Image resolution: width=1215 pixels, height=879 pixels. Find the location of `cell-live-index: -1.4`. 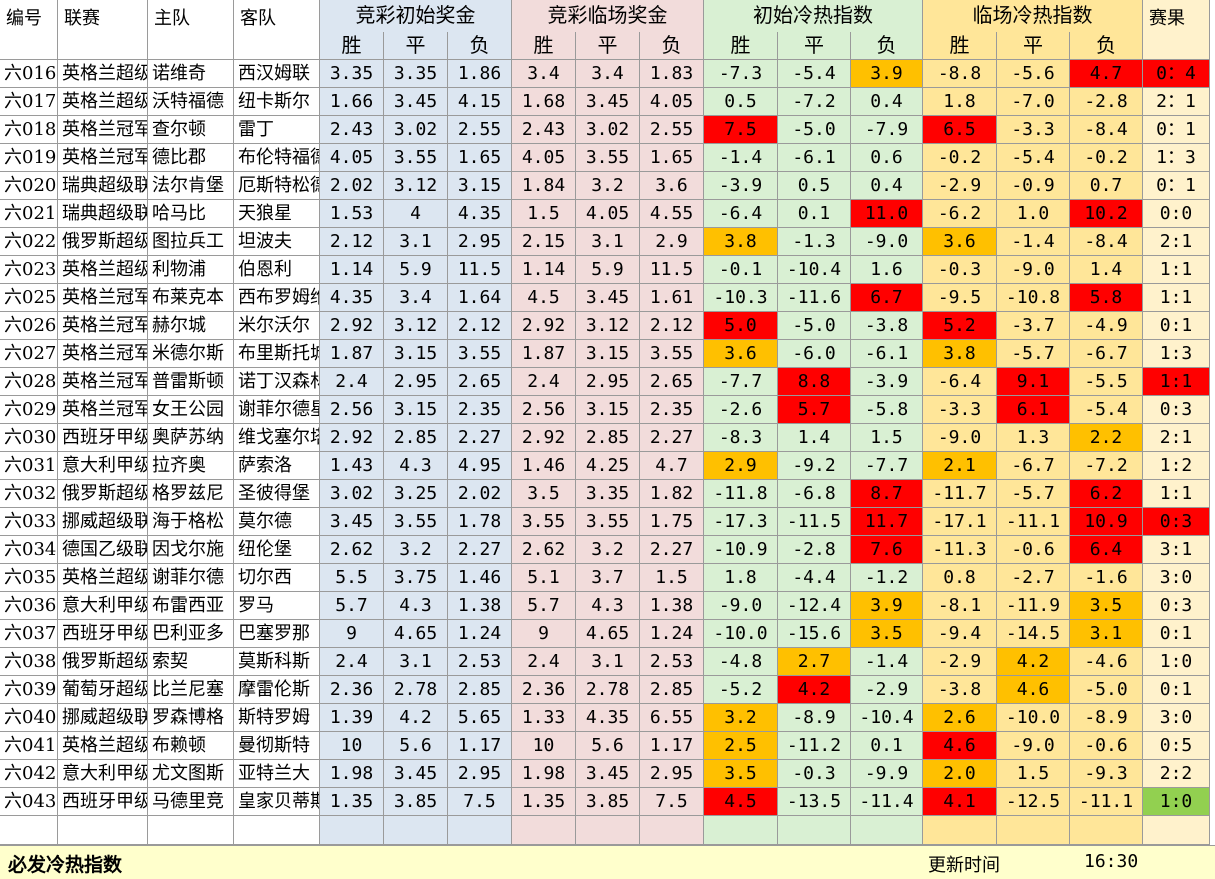

cell-live-index: -1.4 is located at coordinates (1033, 242).